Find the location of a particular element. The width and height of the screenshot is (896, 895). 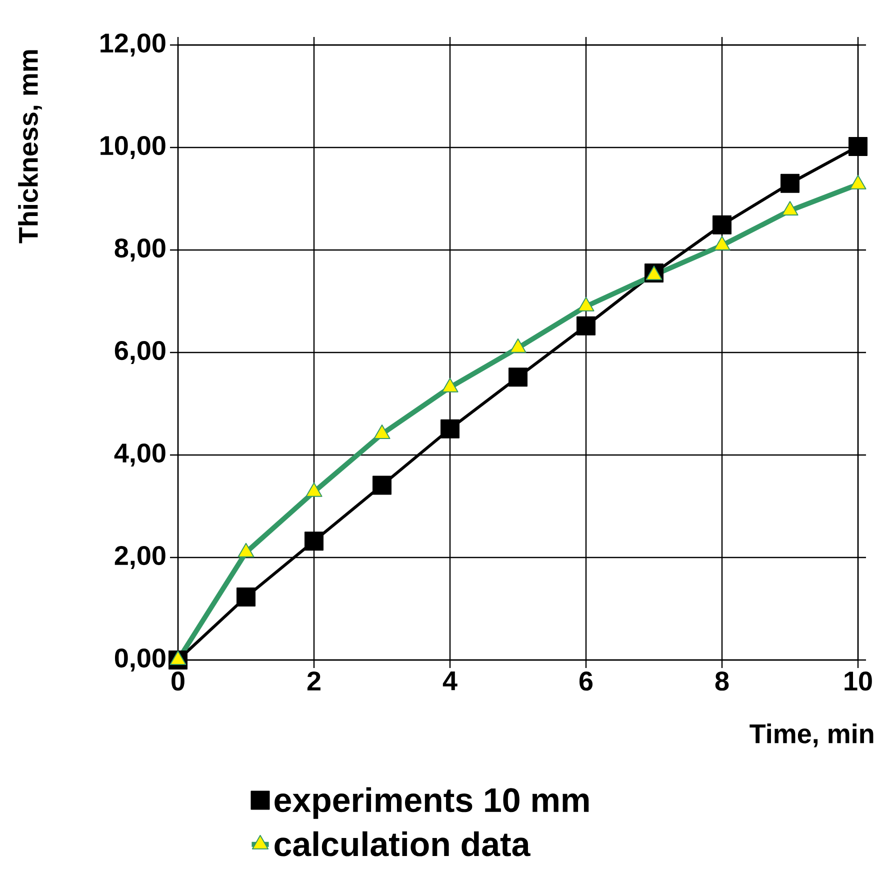

legend-label: calculation data is located at coordinates (402, 843).